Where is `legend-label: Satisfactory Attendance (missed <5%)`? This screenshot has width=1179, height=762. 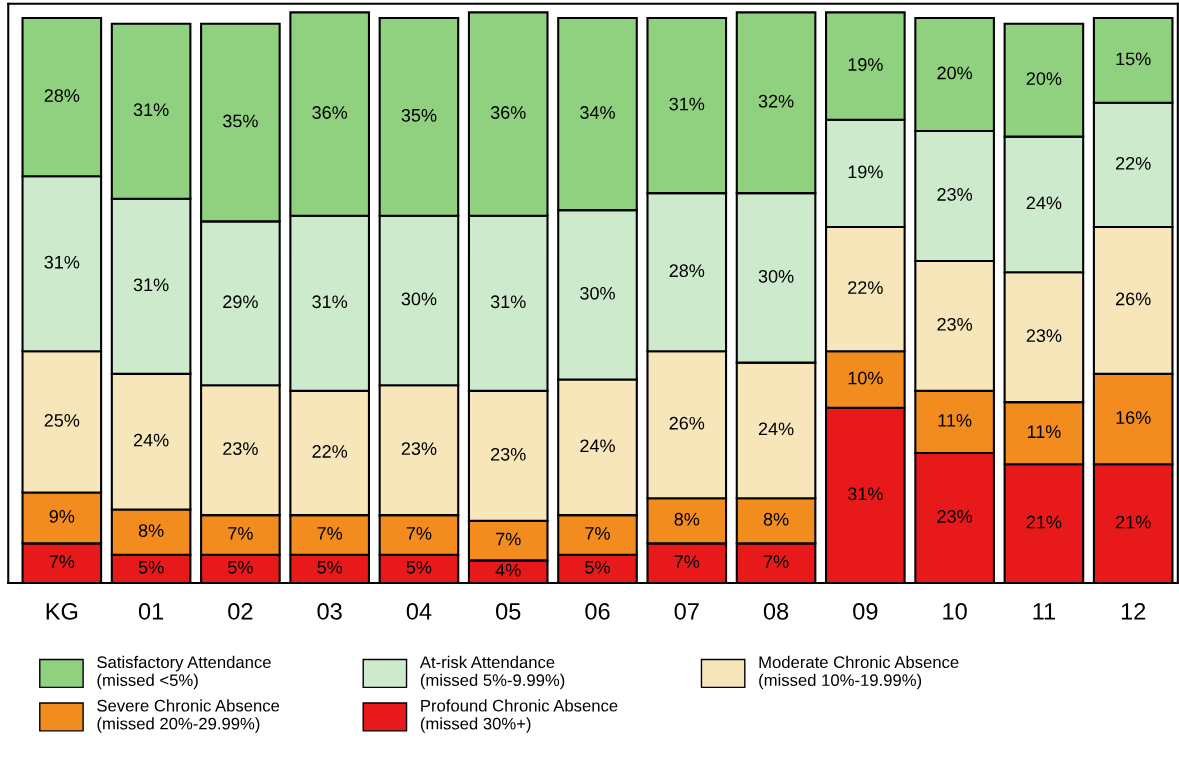 legend-label: Satisfactory Attendance (missed <5%) is located at coordinates (184, 672).